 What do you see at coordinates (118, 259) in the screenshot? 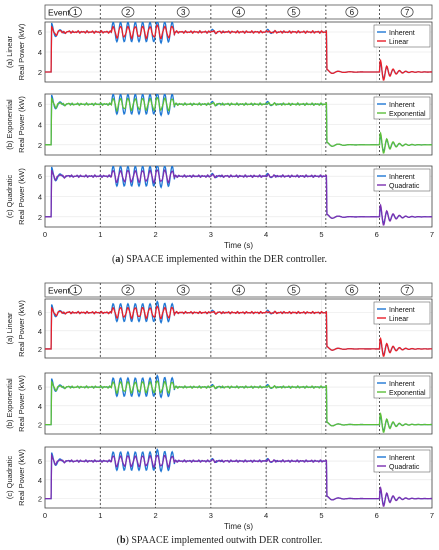
I see `caption-a-tag: a` at bounding box center [118, 259].